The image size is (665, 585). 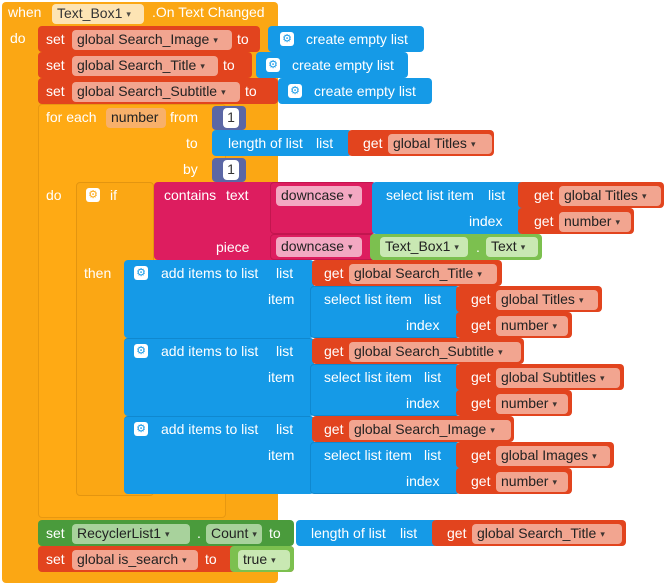 I want to click on get-var-dropdown: global Images ▾, so click(x=553, y=456).